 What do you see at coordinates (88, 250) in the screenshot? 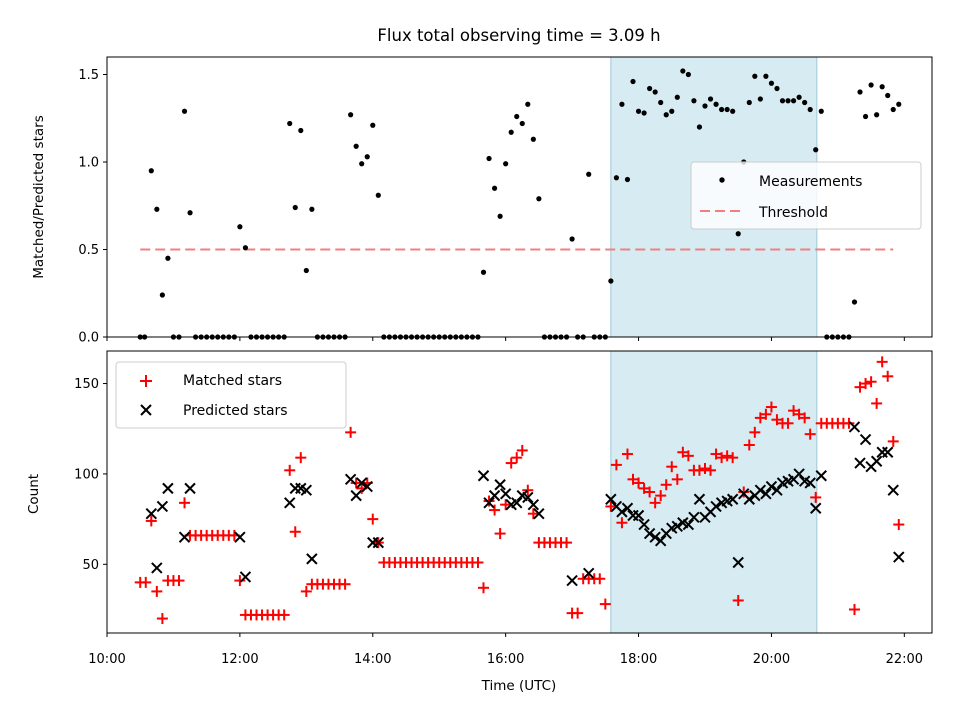
I see `top-y-tick-label: 0.5` at bounding box center [88, 250].